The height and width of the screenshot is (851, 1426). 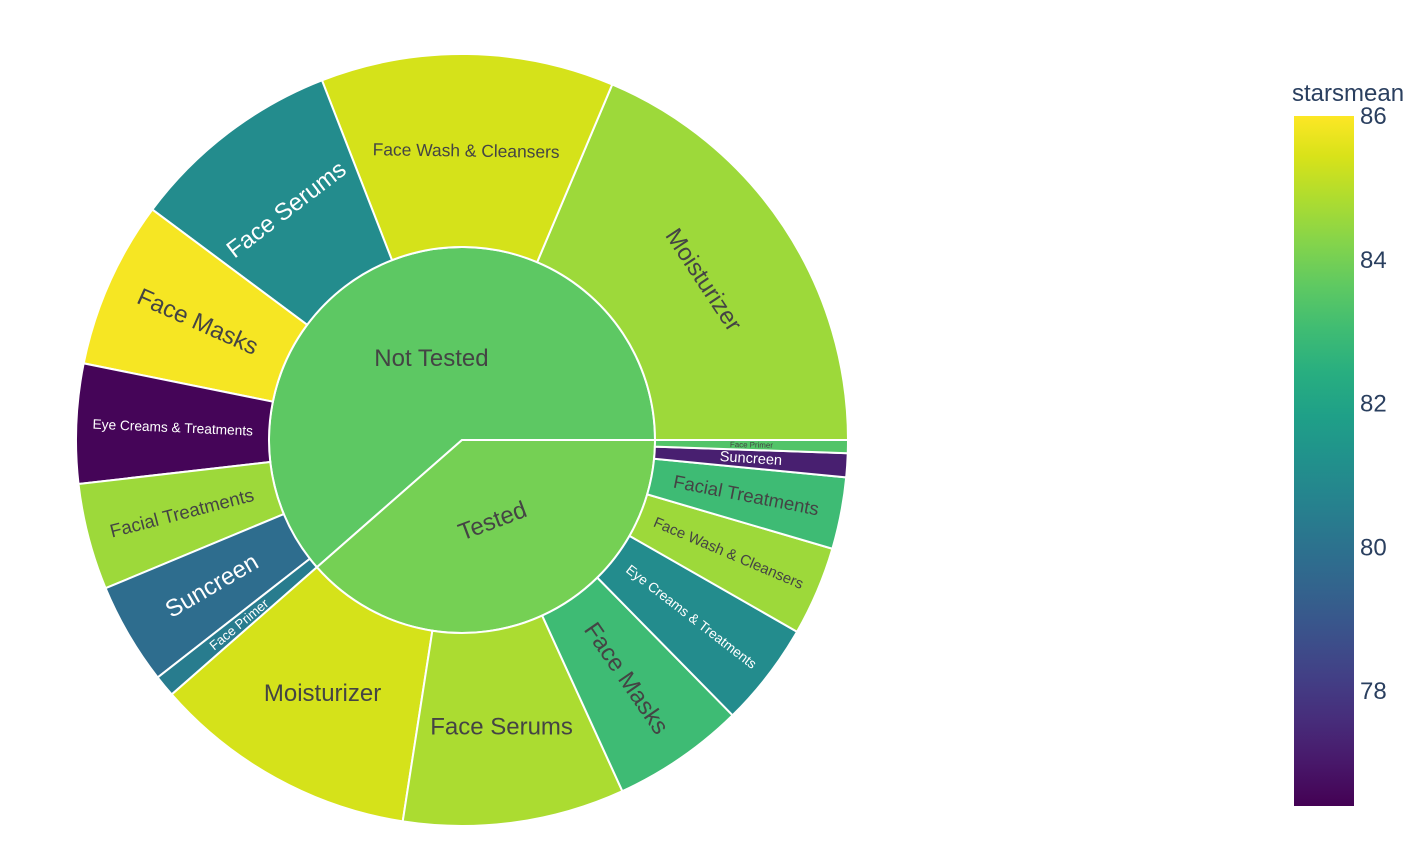 I want to click on sector-label-not-tested-face-wash-cleansers: Face Wash & Cleansers, so click(x=466, y=150).